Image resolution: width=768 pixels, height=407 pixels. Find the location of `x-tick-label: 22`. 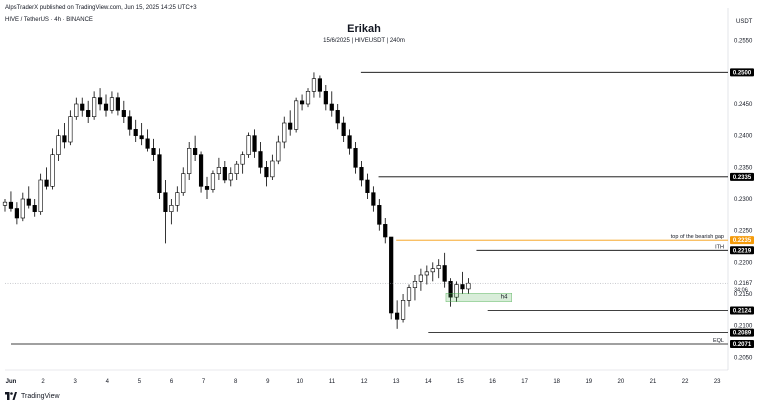

x-tick-label: 22 is located at coordinates (685, 382).